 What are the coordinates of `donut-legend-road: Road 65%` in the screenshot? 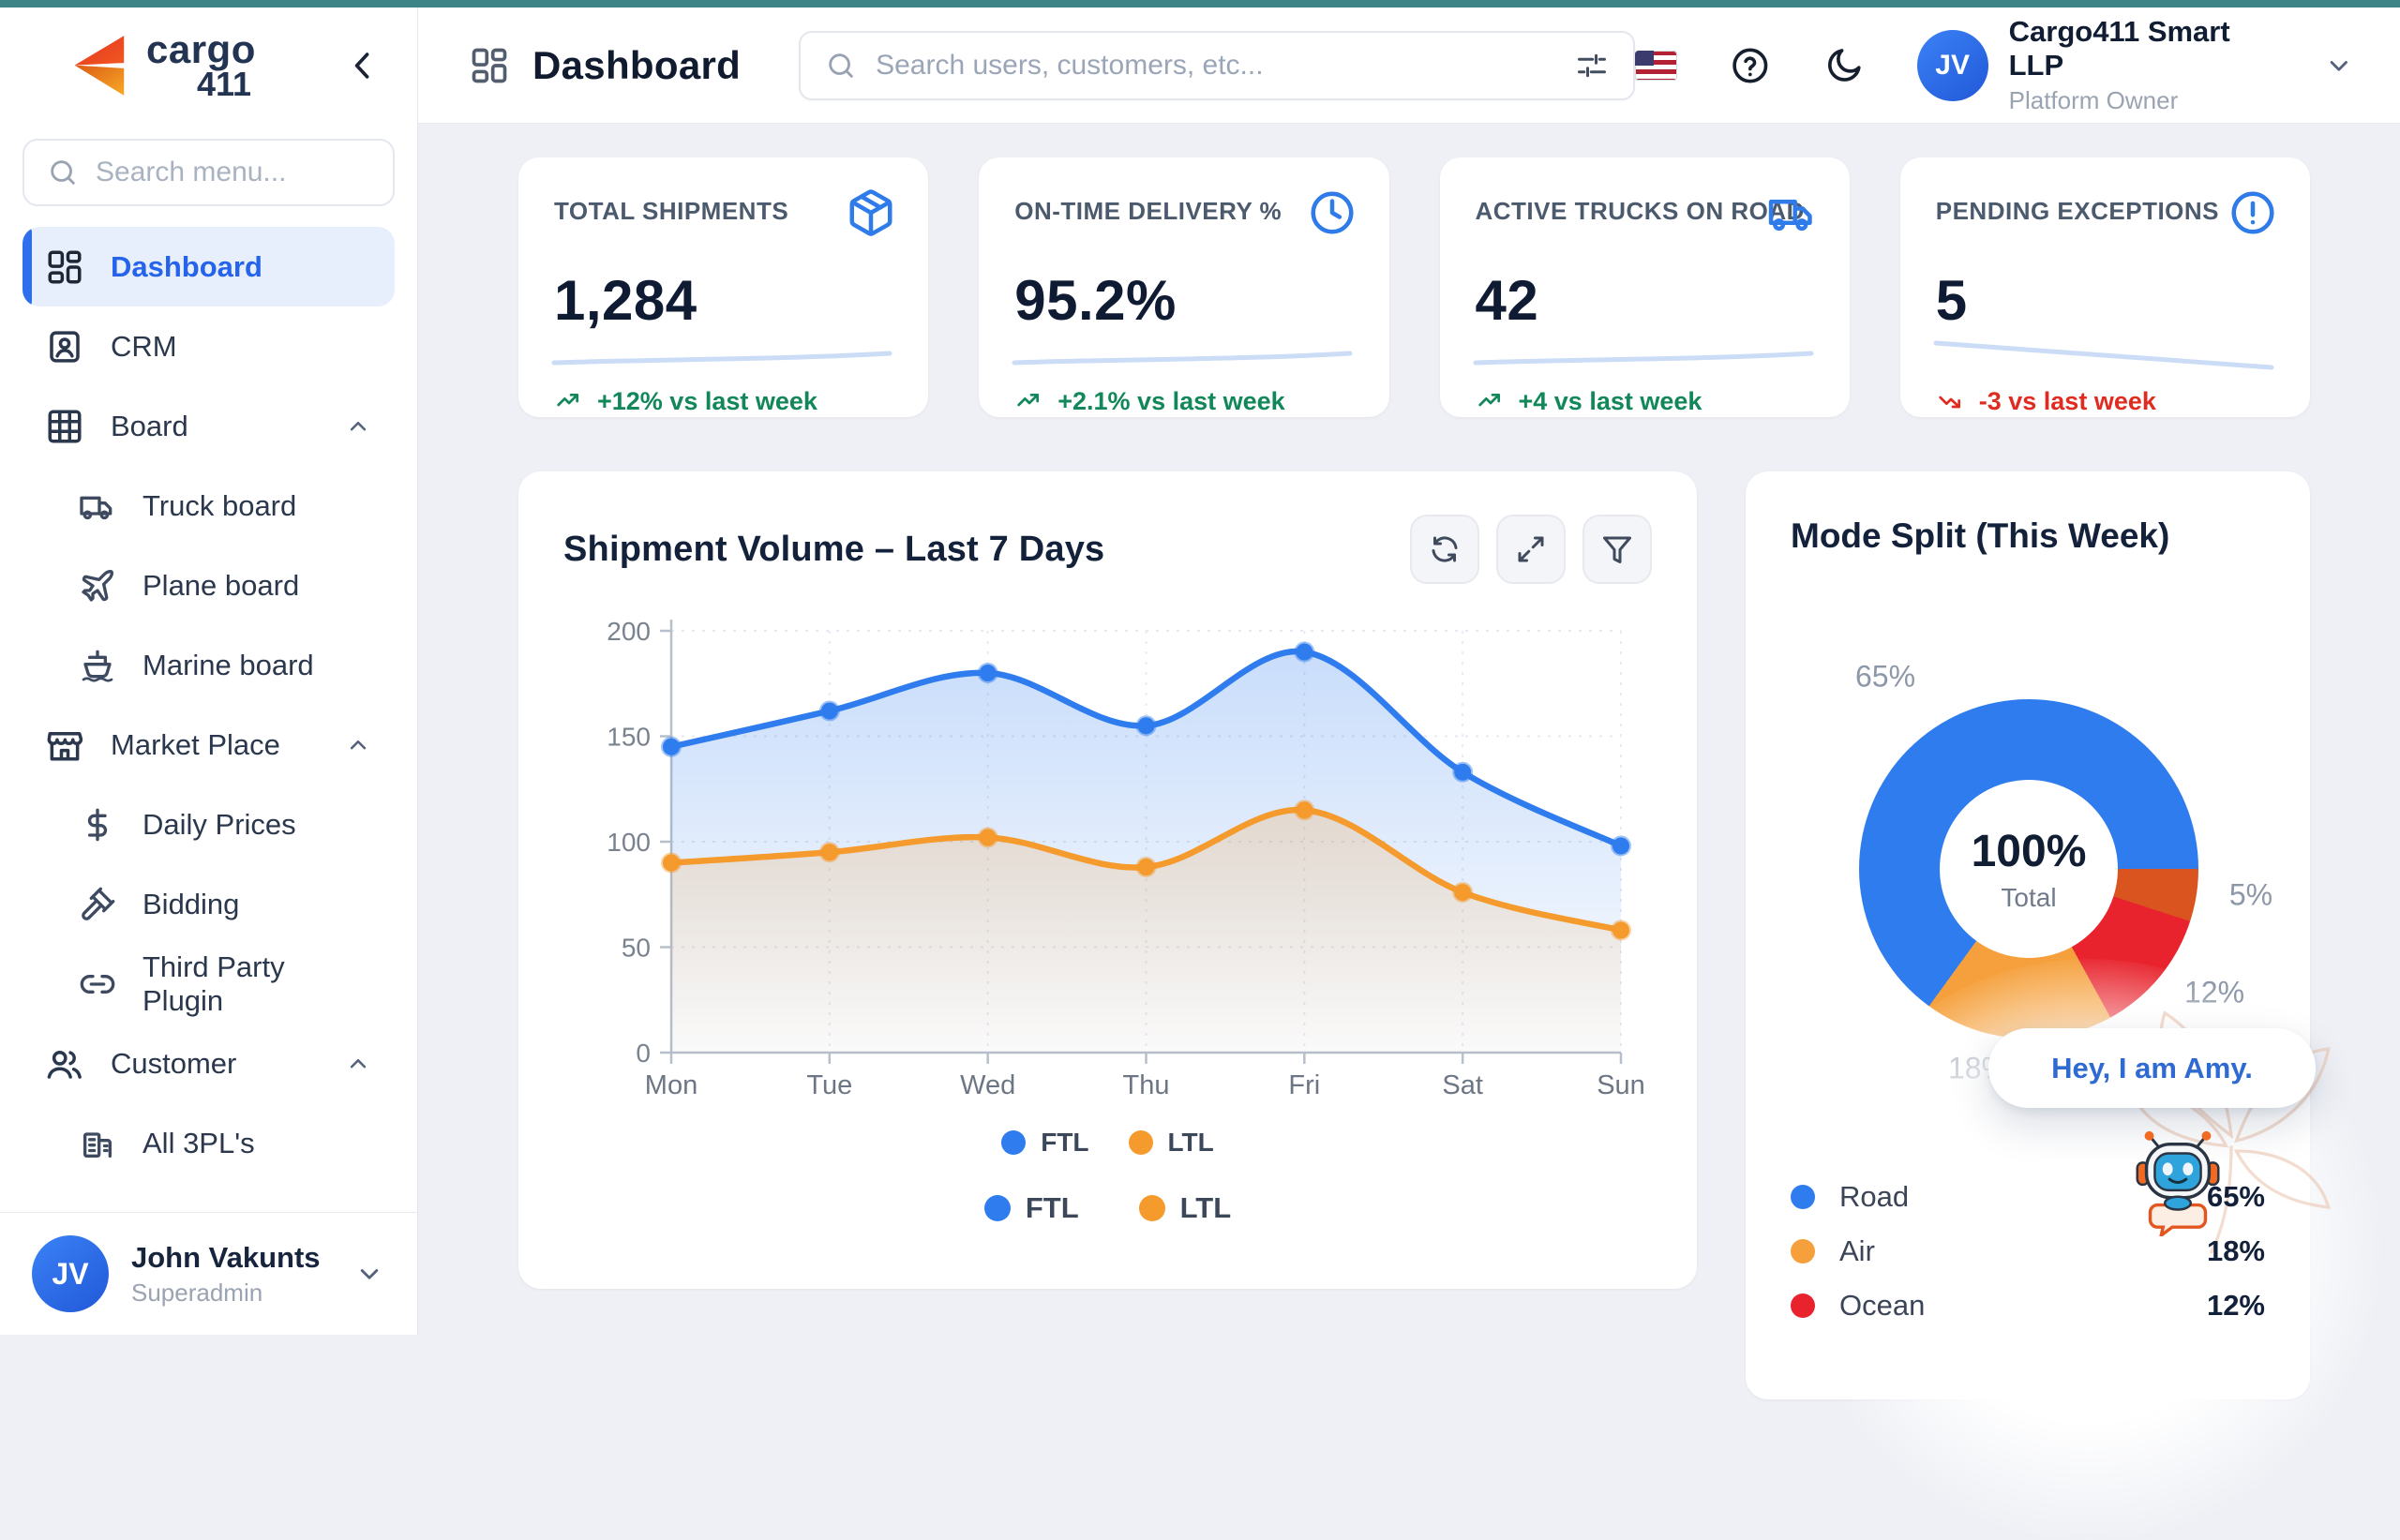 It's located at (2028, 1196).